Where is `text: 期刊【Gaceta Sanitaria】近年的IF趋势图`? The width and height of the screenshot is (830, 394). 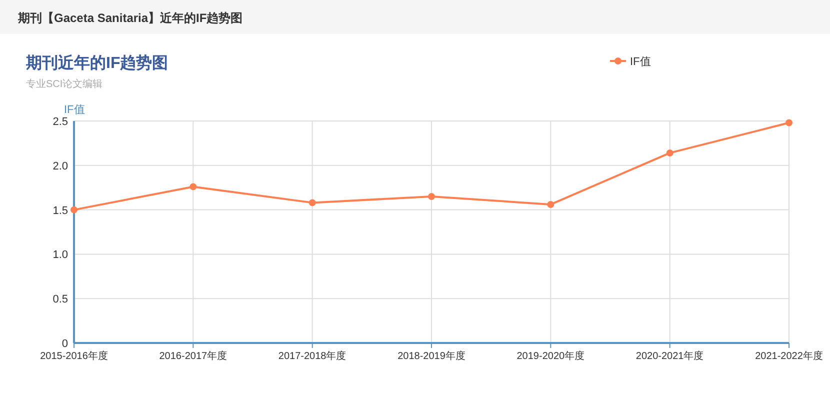
text: 期刊【Gaceta Sanitaria】近年的IF趋势图 is located at coordinates (130, 18).